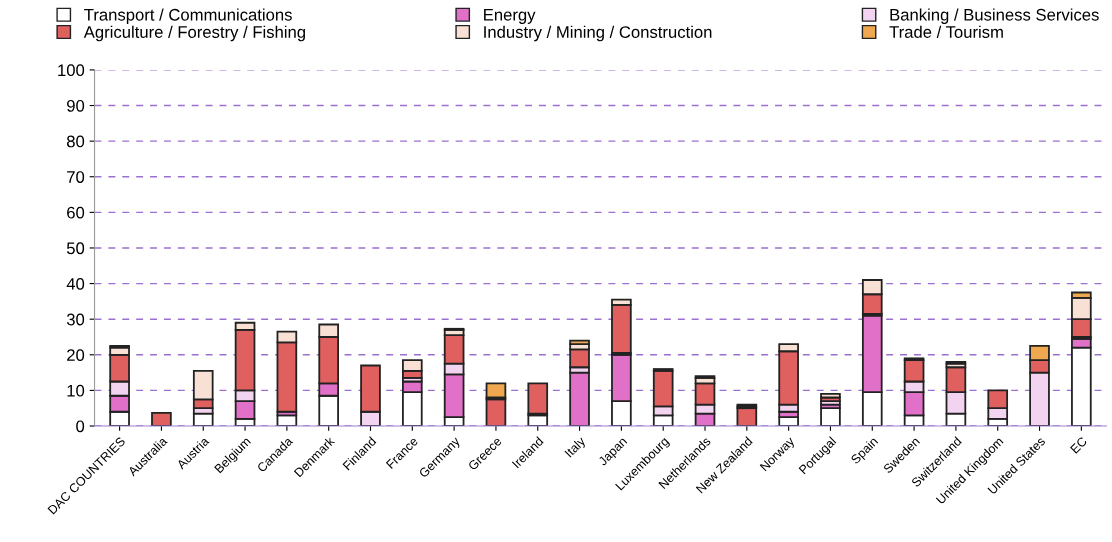 Image resolution: width=1112 pixels, height=542 pixels. What do you see at coordinates (75, 141) in the screenshot?
I see `y-tick-label: 80` at bounding box center [75, 141].